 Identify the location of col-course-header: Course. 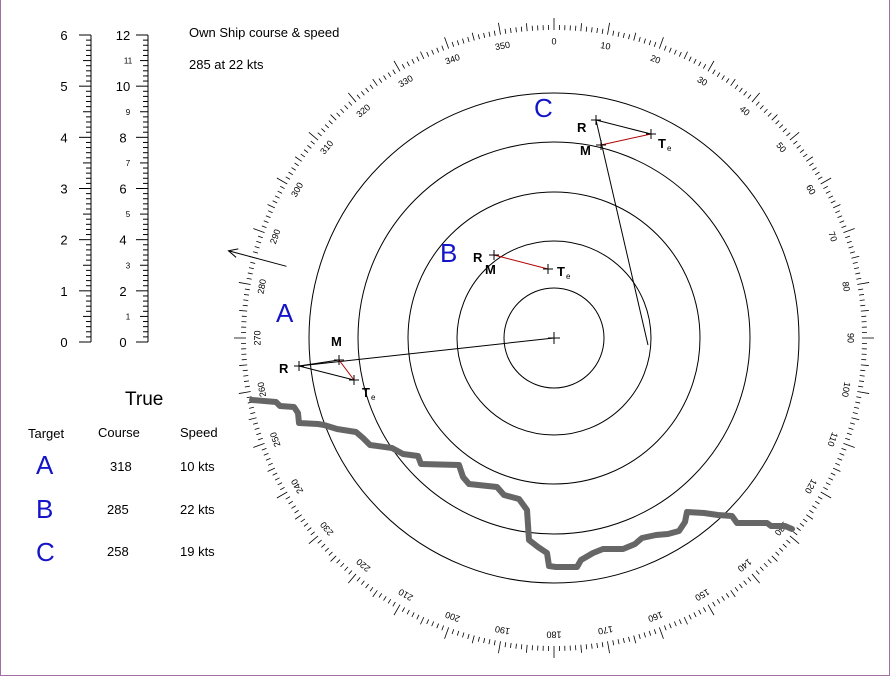
(119, 432).